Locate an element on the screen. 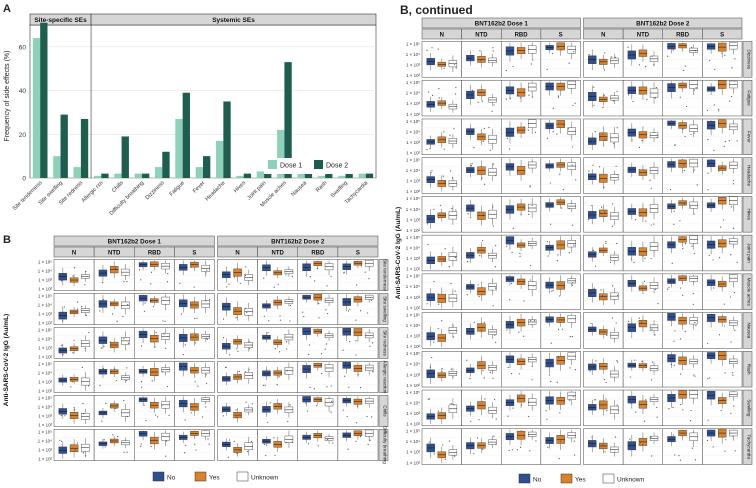 The height and width of the screenshot is (488, 756). y-tick-label: 1 × 10² is located at coordinates (45, 390).